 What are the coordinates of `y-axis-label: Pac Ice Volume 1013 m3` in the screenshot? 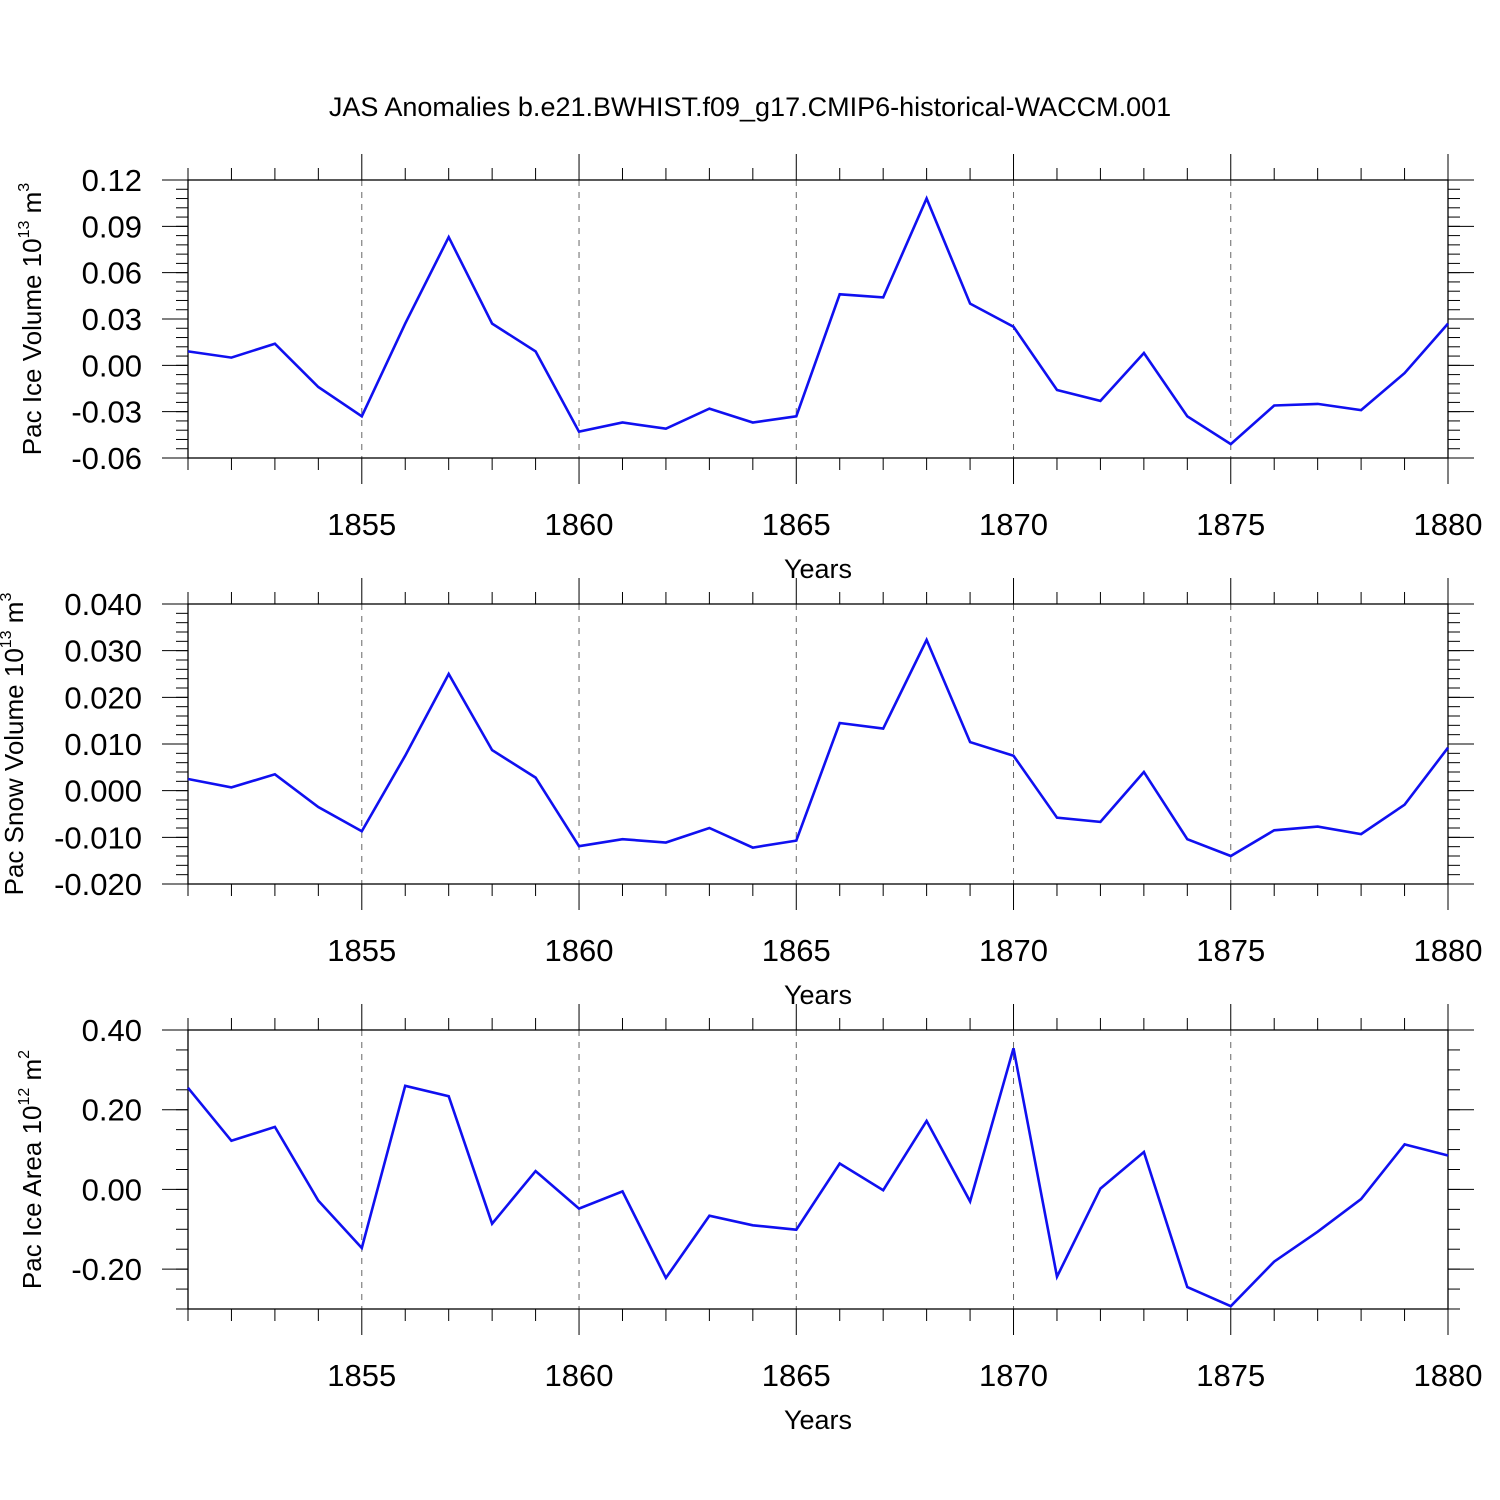 It's located at (31, 319).